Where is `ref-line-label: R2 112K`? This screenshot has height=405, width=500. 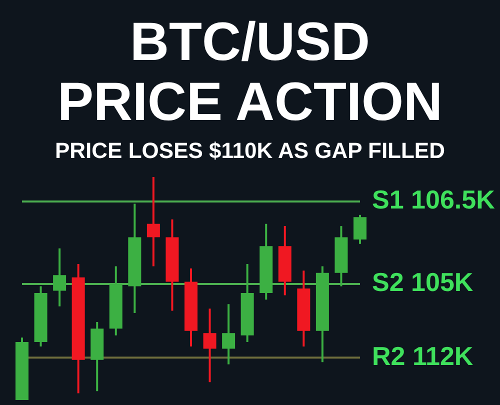
ref-line-label: R2 112K is located at coordinates (423, 355).